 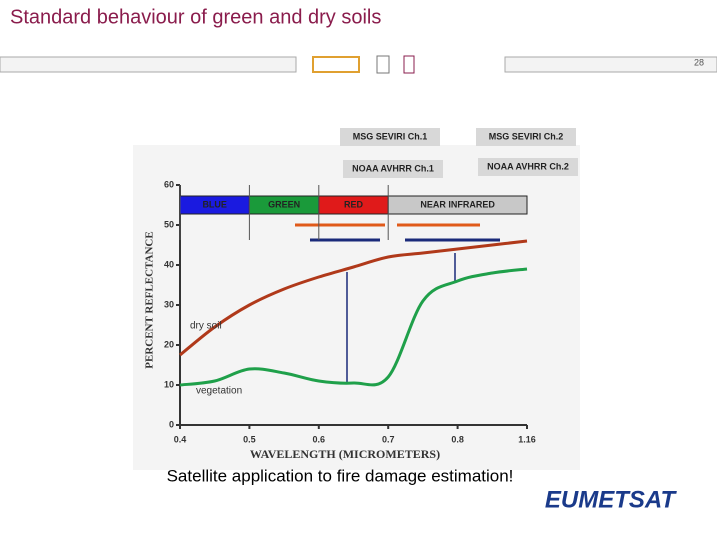 What do you see at coordinates (169, 184) in the screenshot?
I see `y-tick-label: 60` at bounding box center [169, 184].